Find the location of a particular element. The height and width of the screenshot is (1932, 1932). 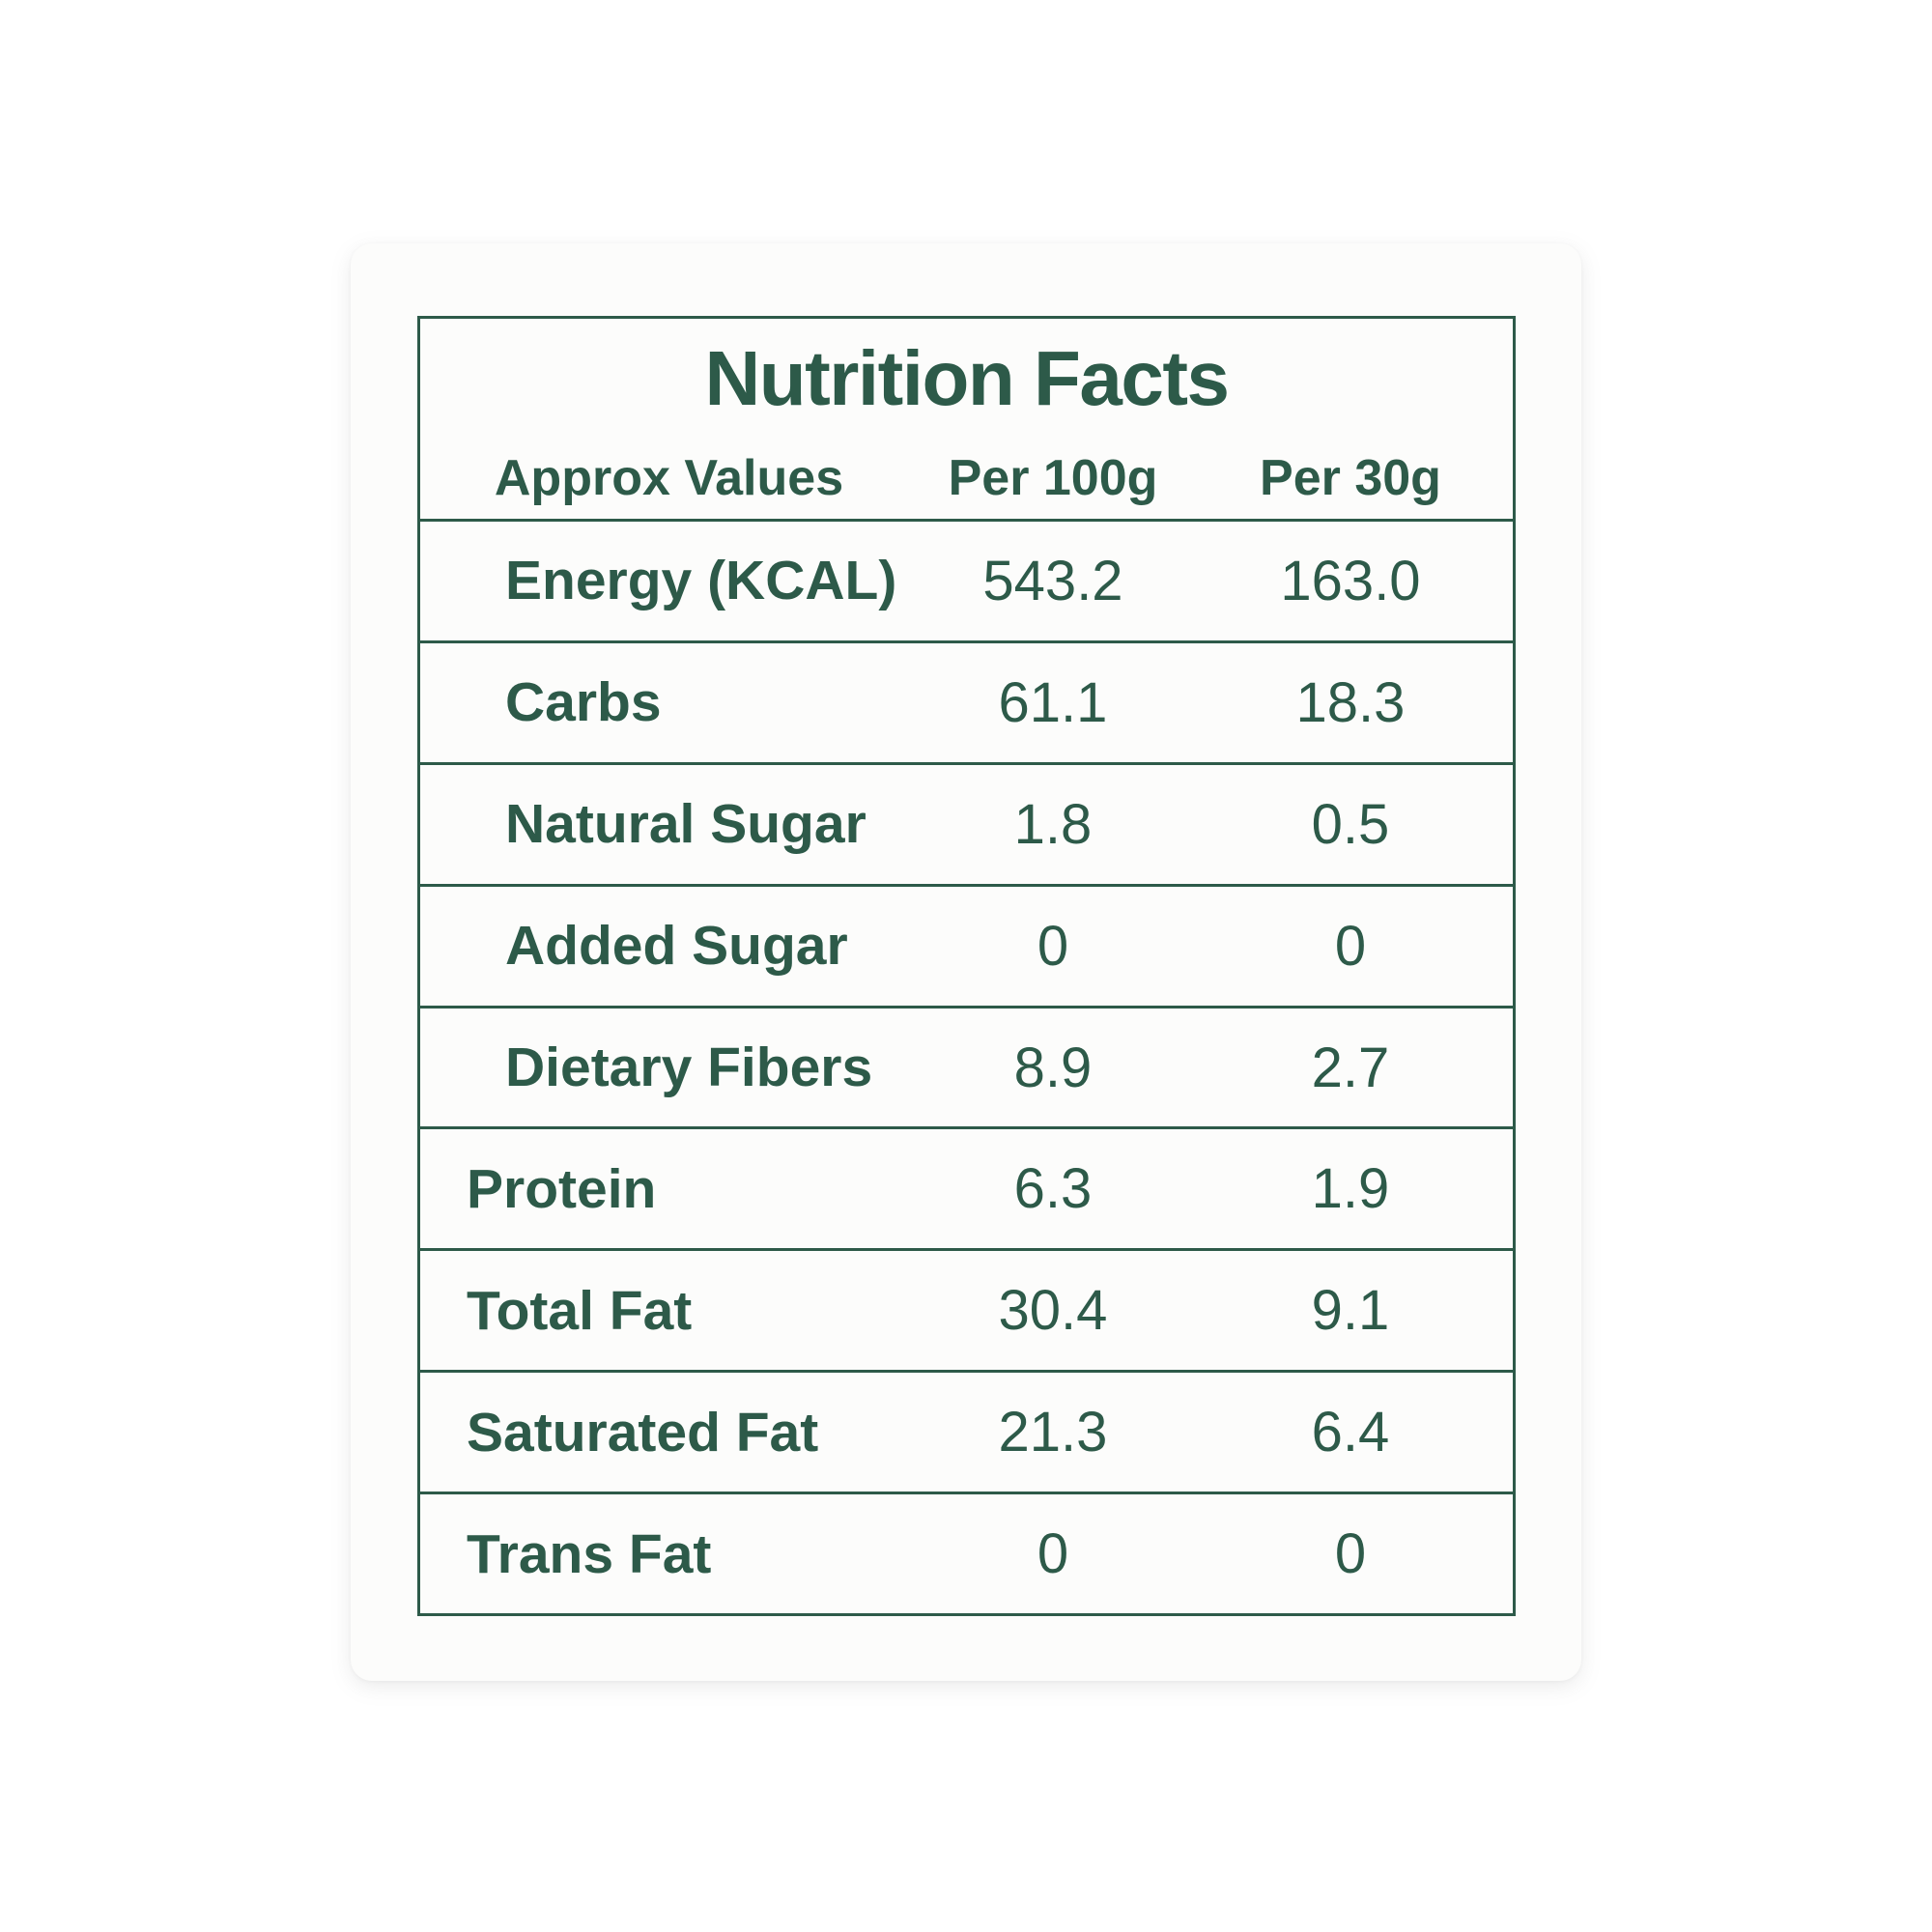

nutrient-label: Energy (KCAL) is located at coordinates (701, 581).